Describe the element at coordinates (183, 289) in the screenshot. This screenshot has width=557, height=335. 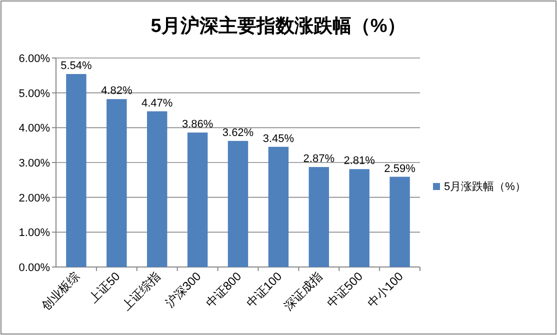
I see `x-tick-label: 沪深300` at that location.